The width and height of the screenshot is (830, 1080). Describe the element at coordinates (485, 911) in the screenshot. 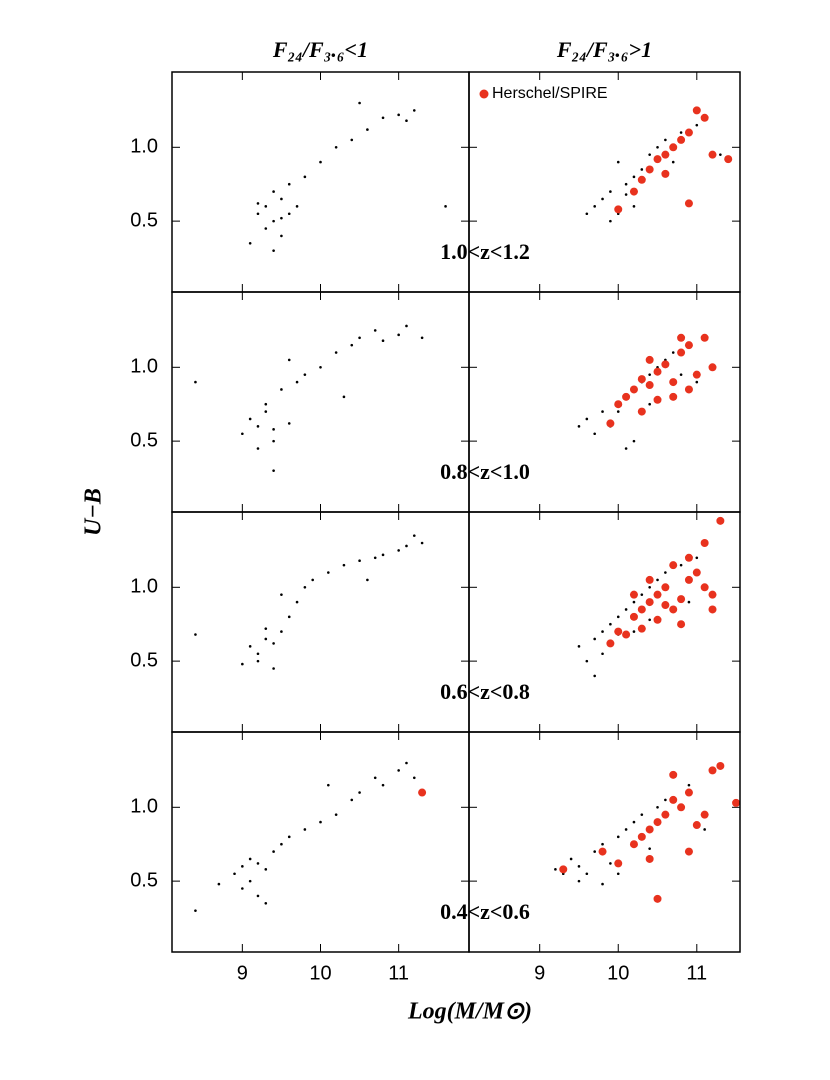

I see `redshift-label: 0.4<z<0.6` at that location.